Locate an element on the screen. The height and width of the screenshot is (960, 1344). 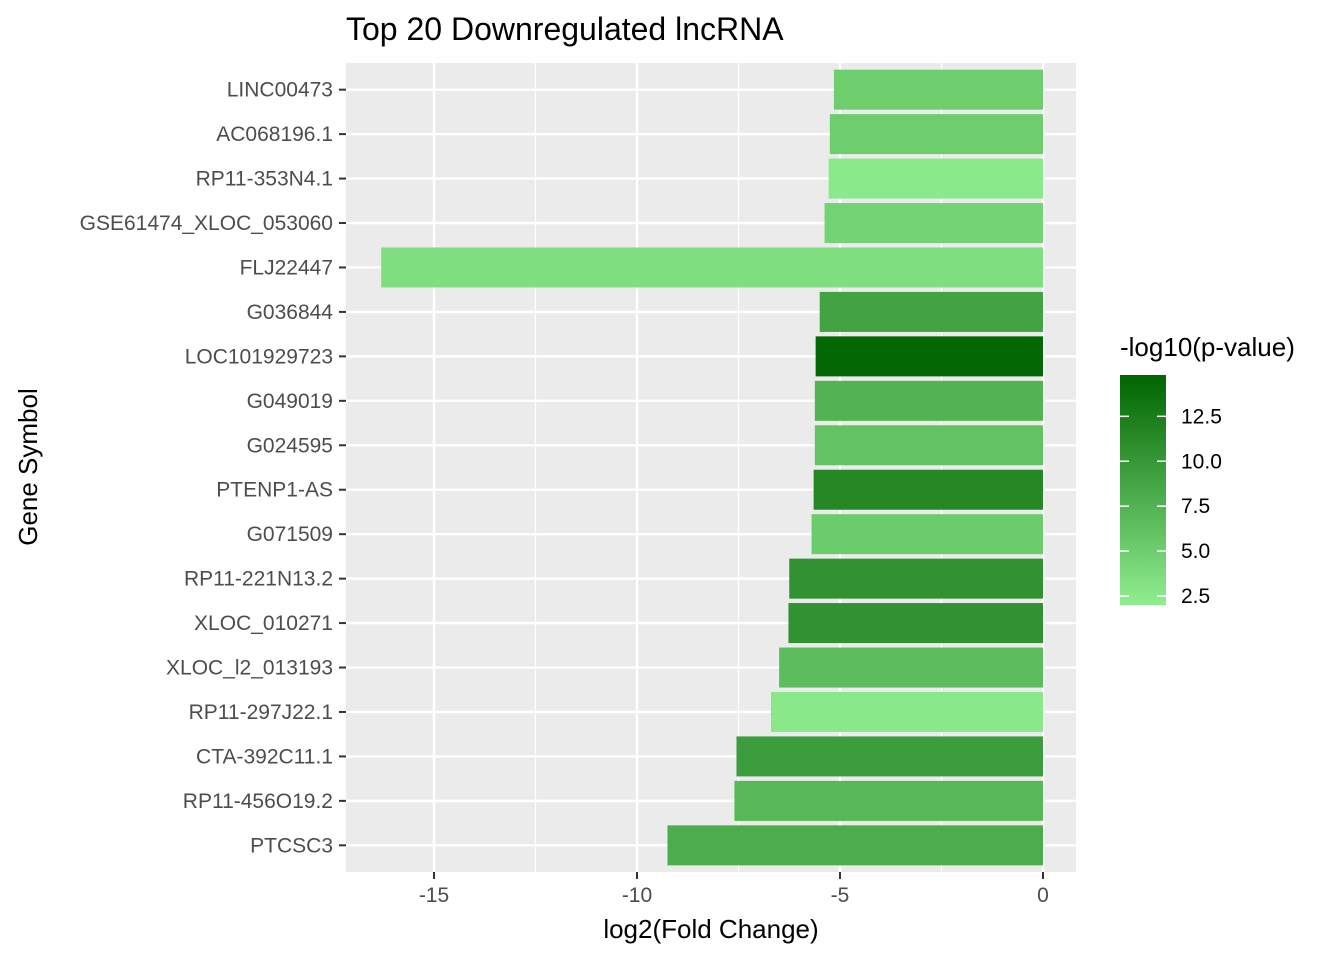
y-tick-label: RP11-456O19.2 is located at coordinates (258, 801).